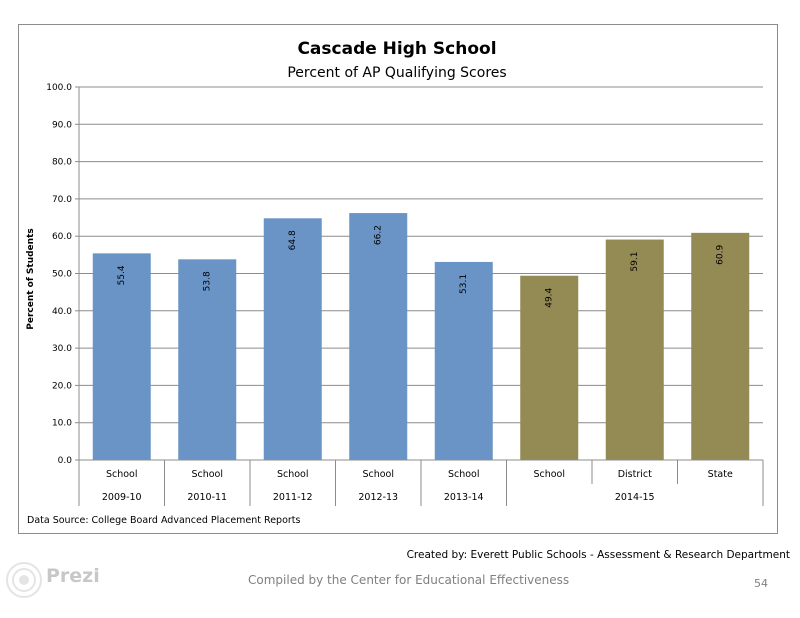  Describe the element at coordinates (635, 497) in the screenshot. I see `x-group-label: 2014-15` at that location.